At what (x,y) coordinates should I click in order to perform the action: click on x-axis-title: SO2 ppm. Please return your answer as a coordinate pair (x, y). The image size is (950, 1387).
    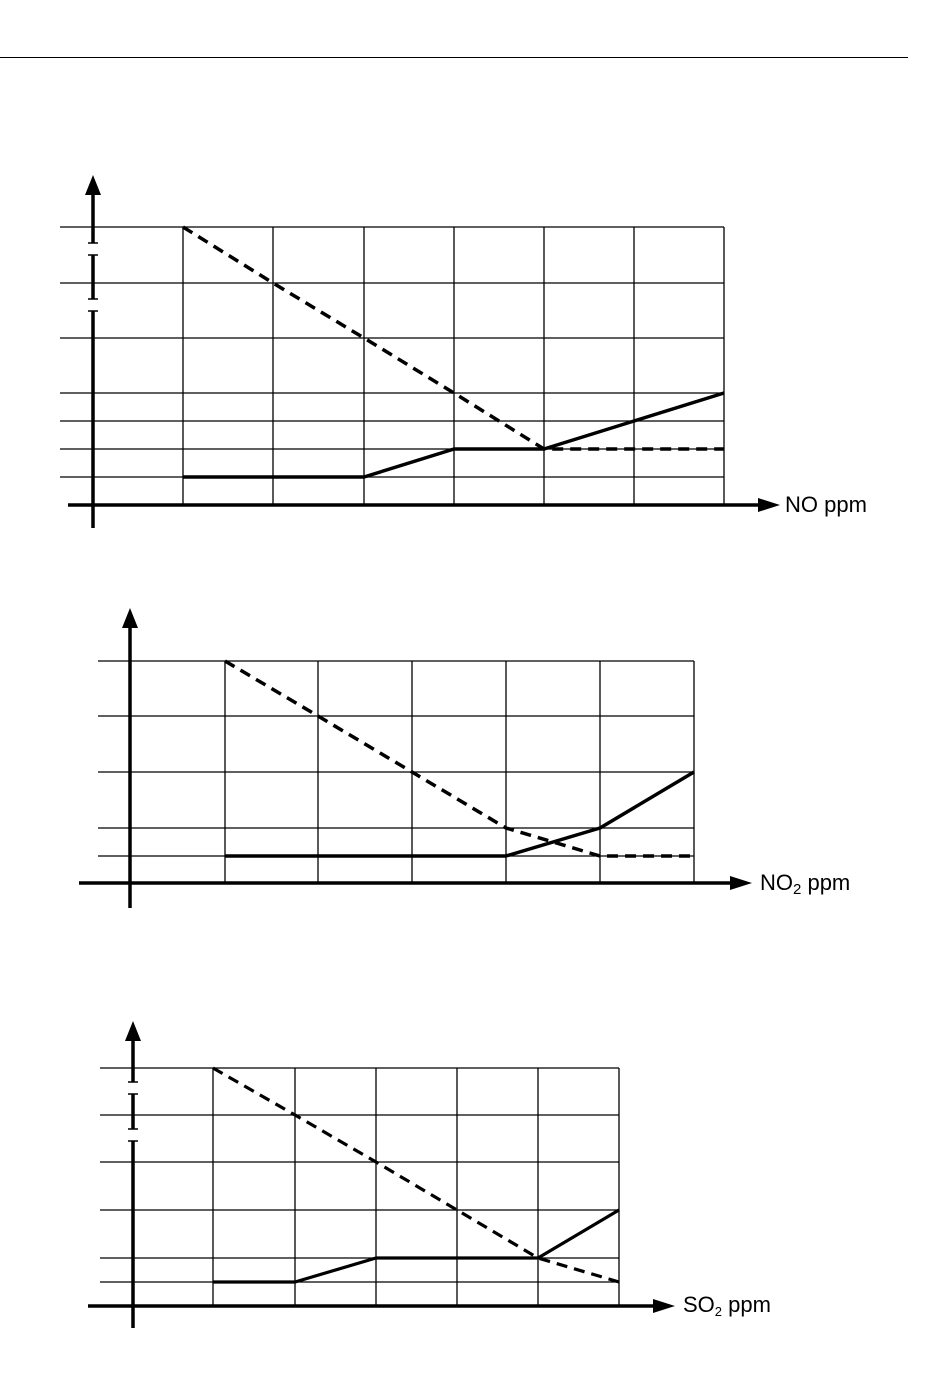
    Looking at the image, I should click on (727, 1305).